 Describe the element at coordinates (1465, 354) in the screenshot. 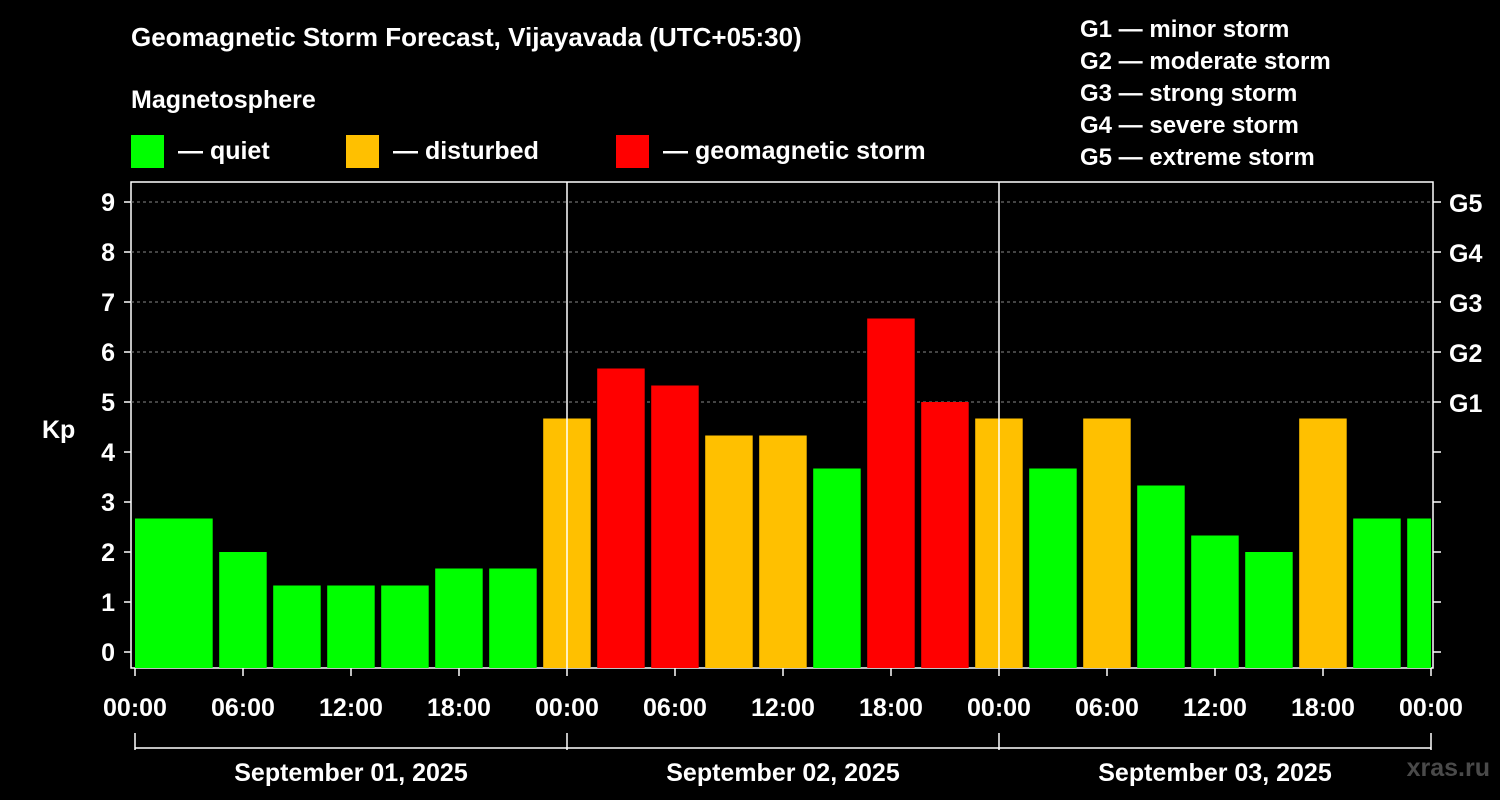

I see `g-scale-label: G2` at that location.